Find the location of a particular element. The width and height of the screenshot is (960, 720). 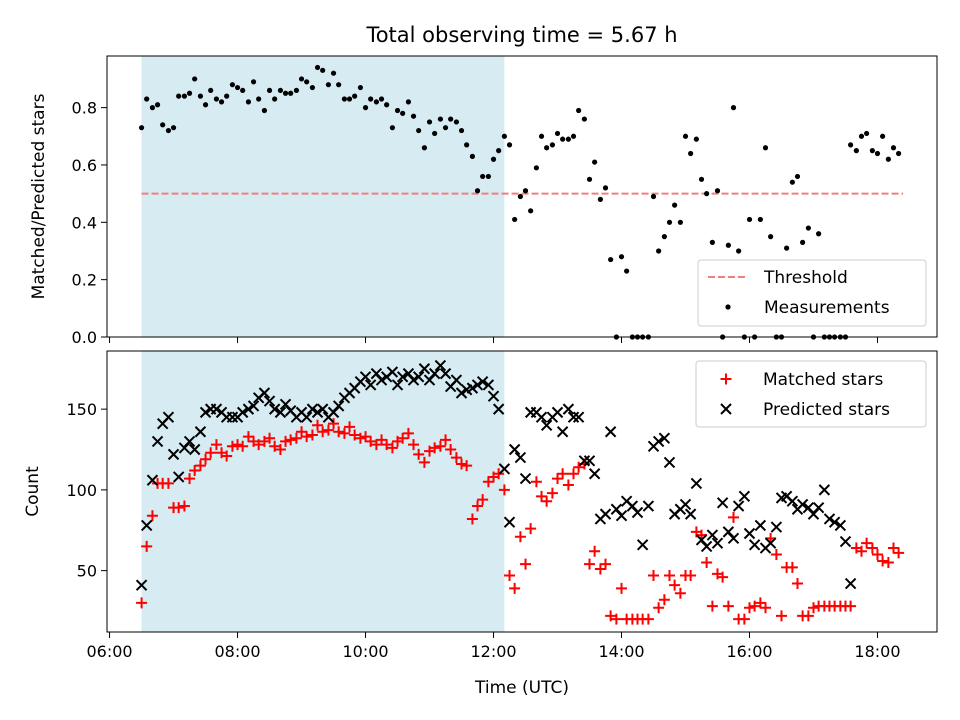

y-tick-label: 50 is located at coordinates (87, 571).